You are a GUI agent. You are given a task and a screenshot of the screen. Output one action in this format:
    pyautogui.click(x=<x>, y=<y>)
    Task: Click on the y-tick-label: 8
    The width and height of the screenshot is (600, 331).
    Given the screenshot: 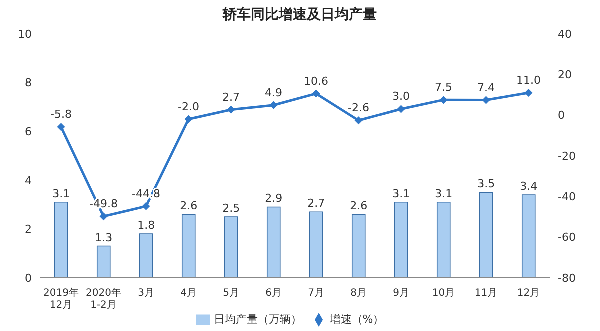 What is the action you would take?
    pyautogui.click(x=28, y=83)
    